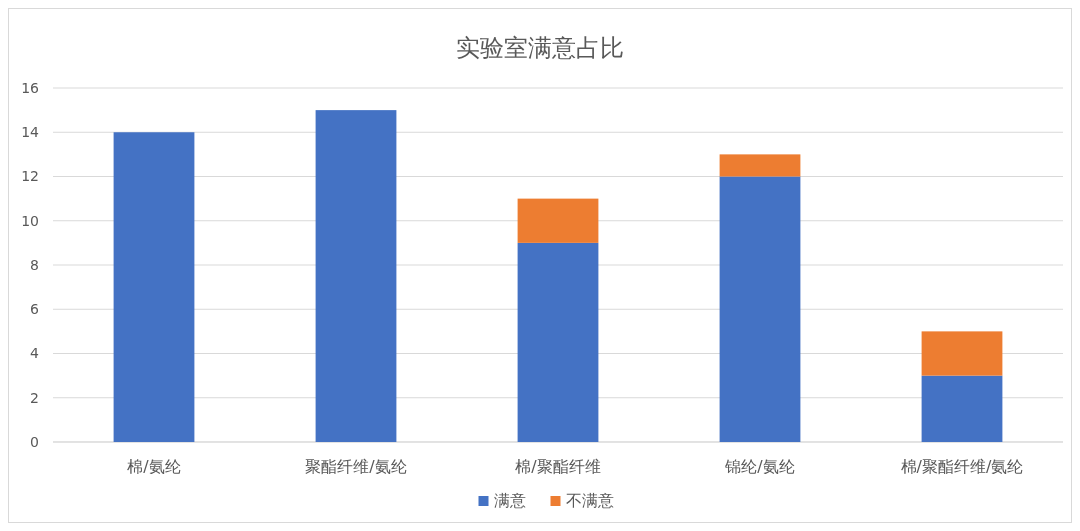  Describe the element at coordinates (558, 466) in the screenshot. I see `x-tick-label: 棉/聚酯纤维` at that location.